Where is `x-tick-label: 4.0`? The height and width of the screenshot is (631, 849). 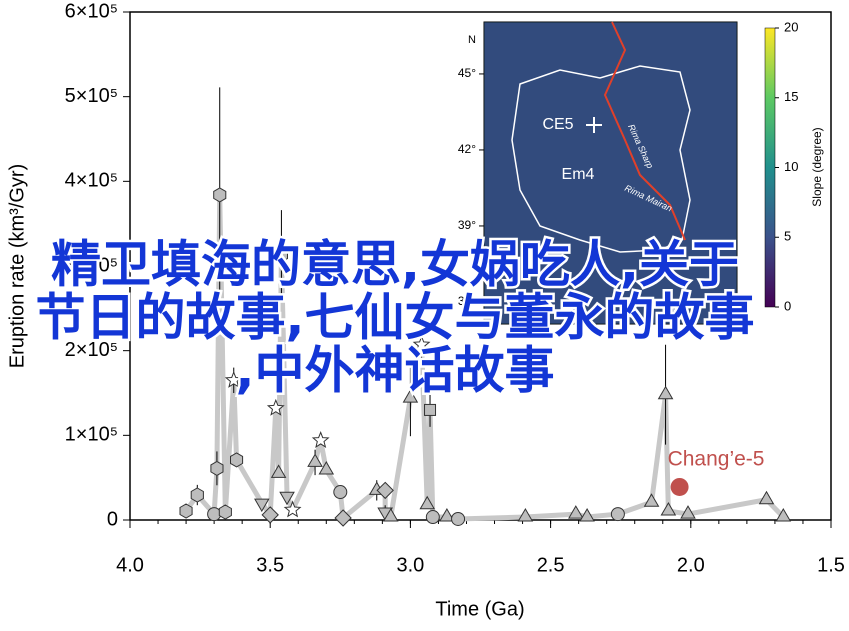 x-tick-label: 4.0 is located at coordinates (130, 565).